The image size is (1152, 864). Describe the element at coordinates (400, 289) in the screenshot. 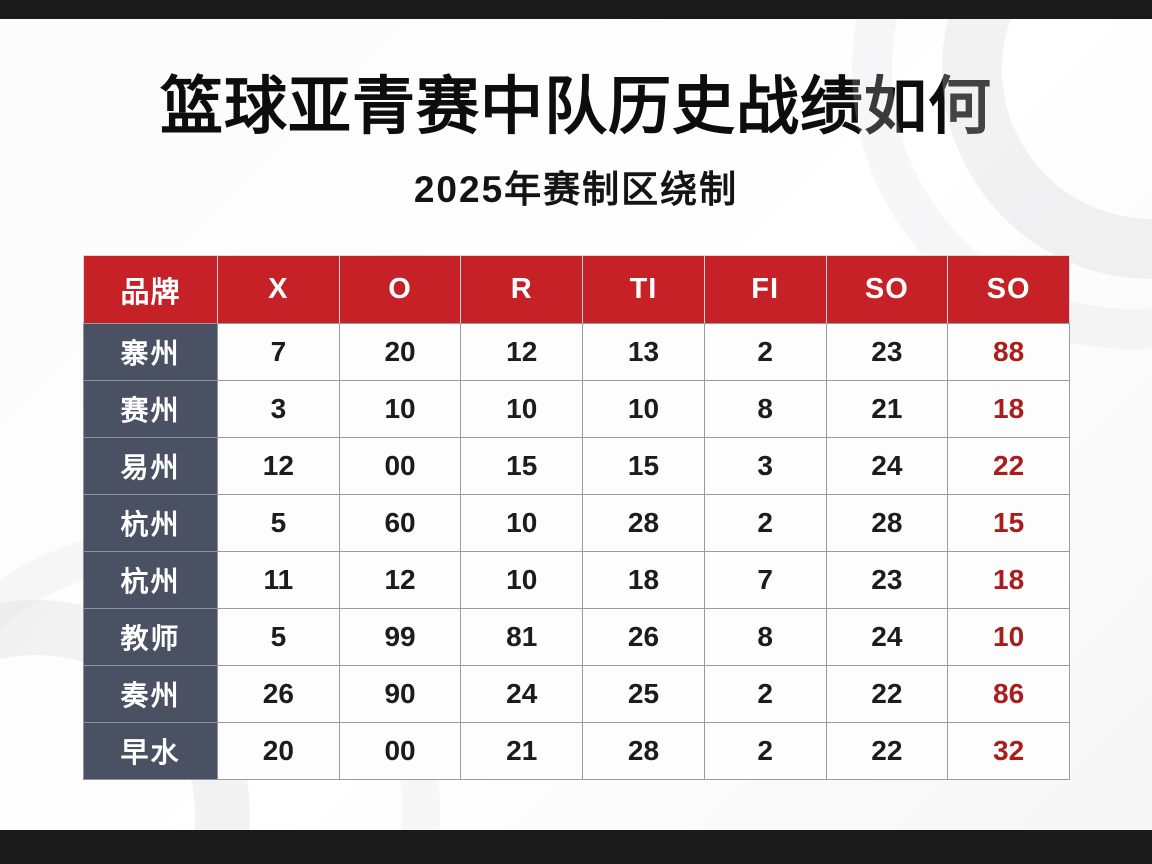

I see `header-cell: O` at that location.